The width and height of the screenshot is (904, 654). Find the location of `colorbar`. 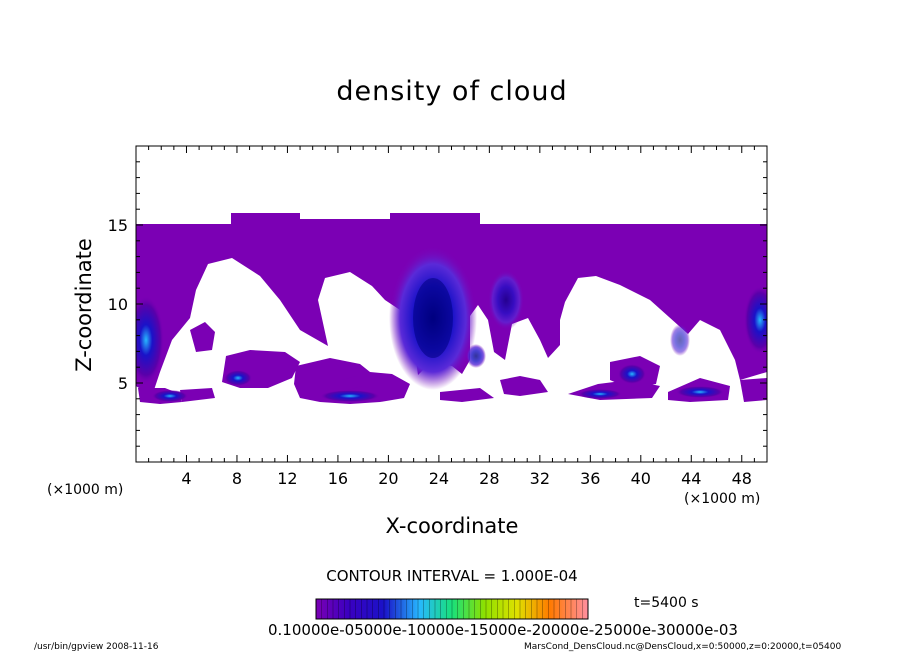

colorbar is located at coordinates (452, 609).